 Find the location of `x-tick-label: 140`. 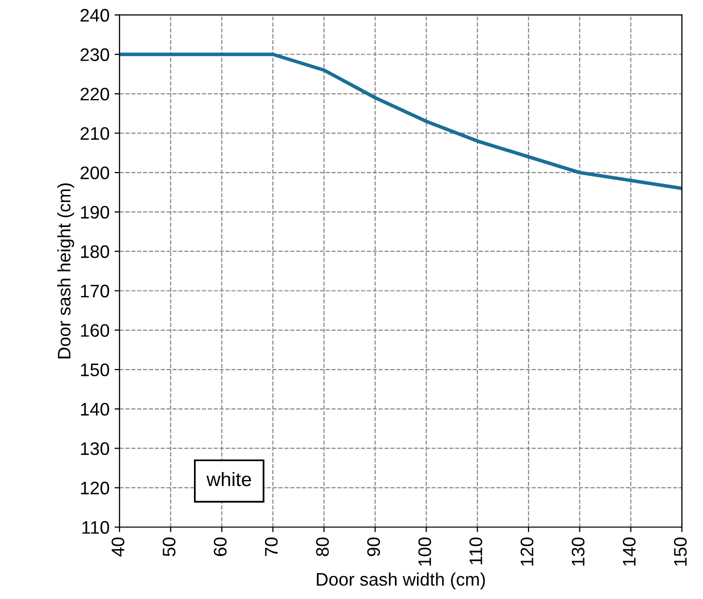

x-tick-label: 140 is located at coordinates (629, 552).